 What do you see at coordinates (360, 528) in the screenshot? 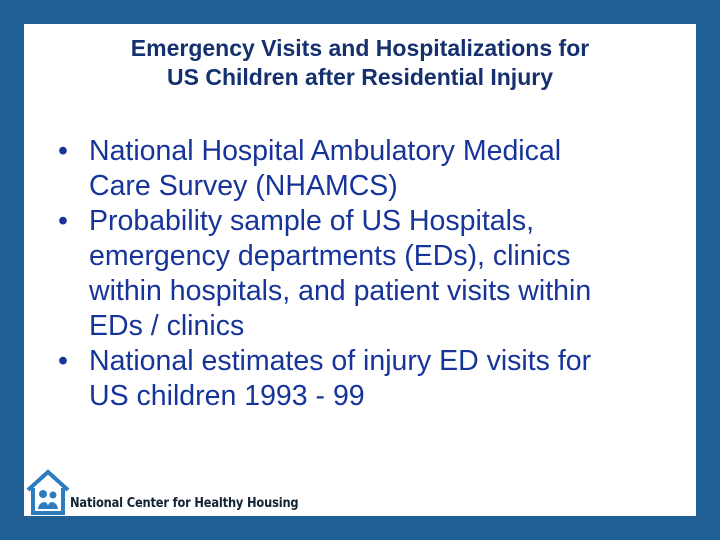
I see `slide-frame-bottom` at bounding box center [360, 528].